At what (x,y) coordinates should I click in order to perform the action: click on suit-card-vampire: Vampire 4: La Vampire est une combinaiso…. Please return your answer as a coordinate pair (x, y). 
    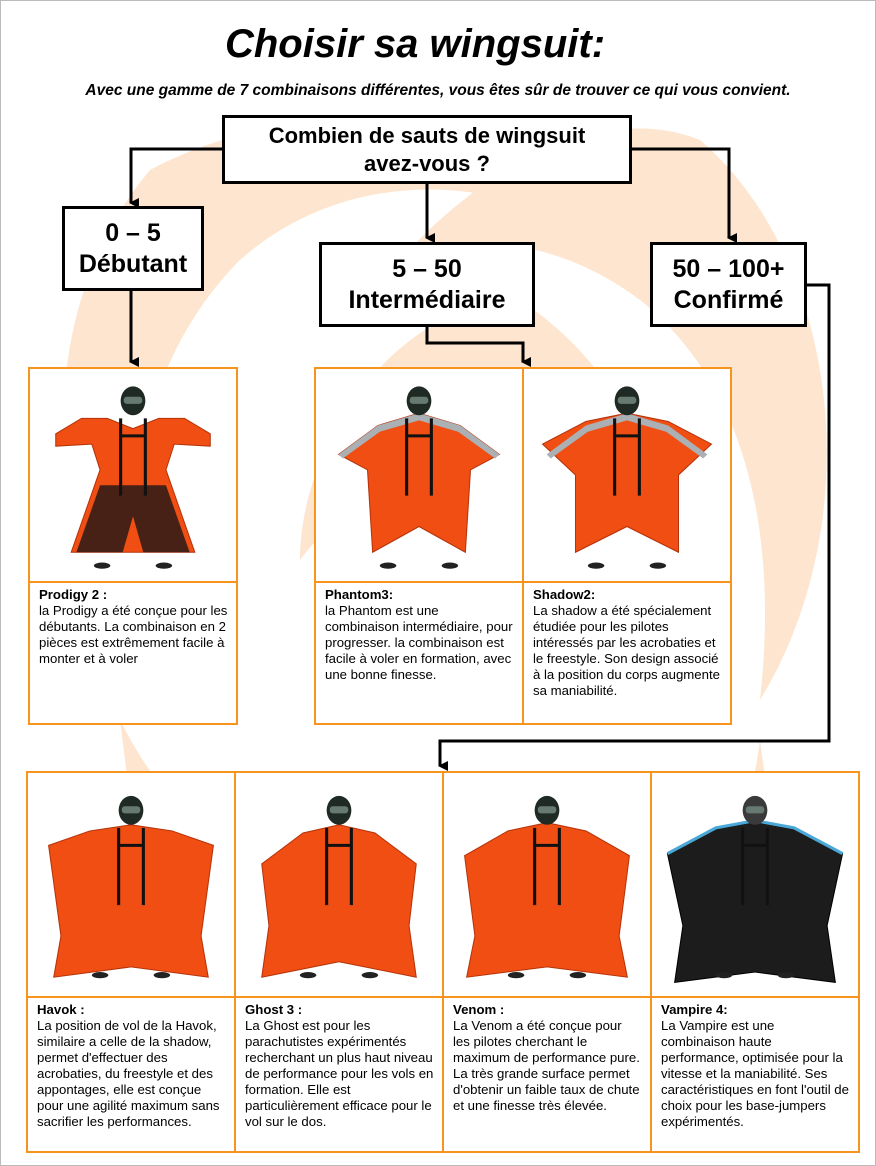
    Looking at the image, I should click on (755, 962).